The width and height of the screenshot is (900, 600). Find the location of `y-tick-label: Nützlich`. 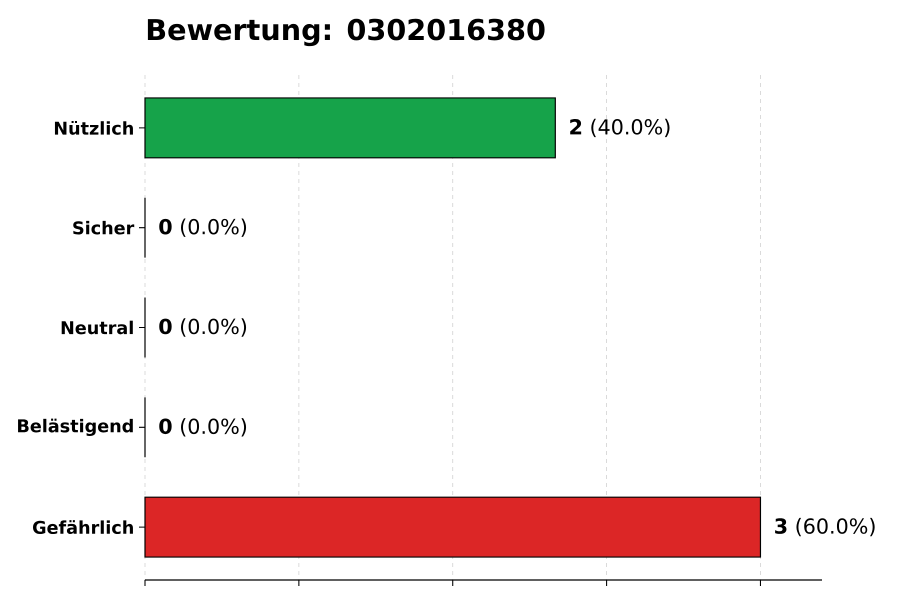

y-tick-label: Nützlich is located at coordinates (93, 127).